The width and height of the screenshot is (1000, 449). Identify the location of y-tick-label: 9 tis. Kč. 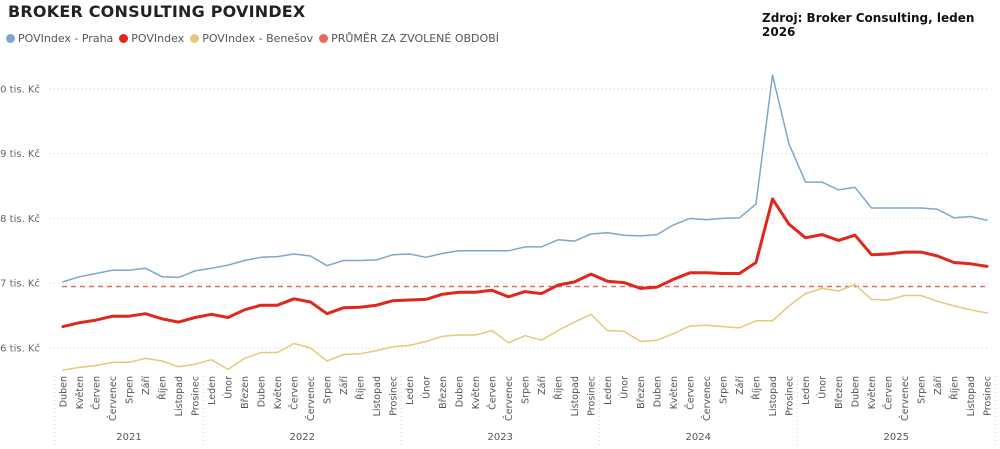
(20, 154).